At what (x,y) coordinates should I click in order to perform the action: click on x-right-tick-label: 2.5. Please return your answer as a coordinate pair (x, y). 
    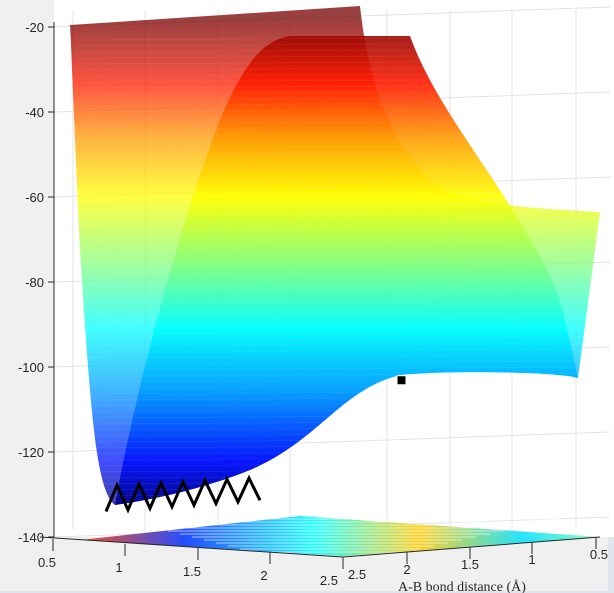
    Looking at the image, I should click on (357, 574).